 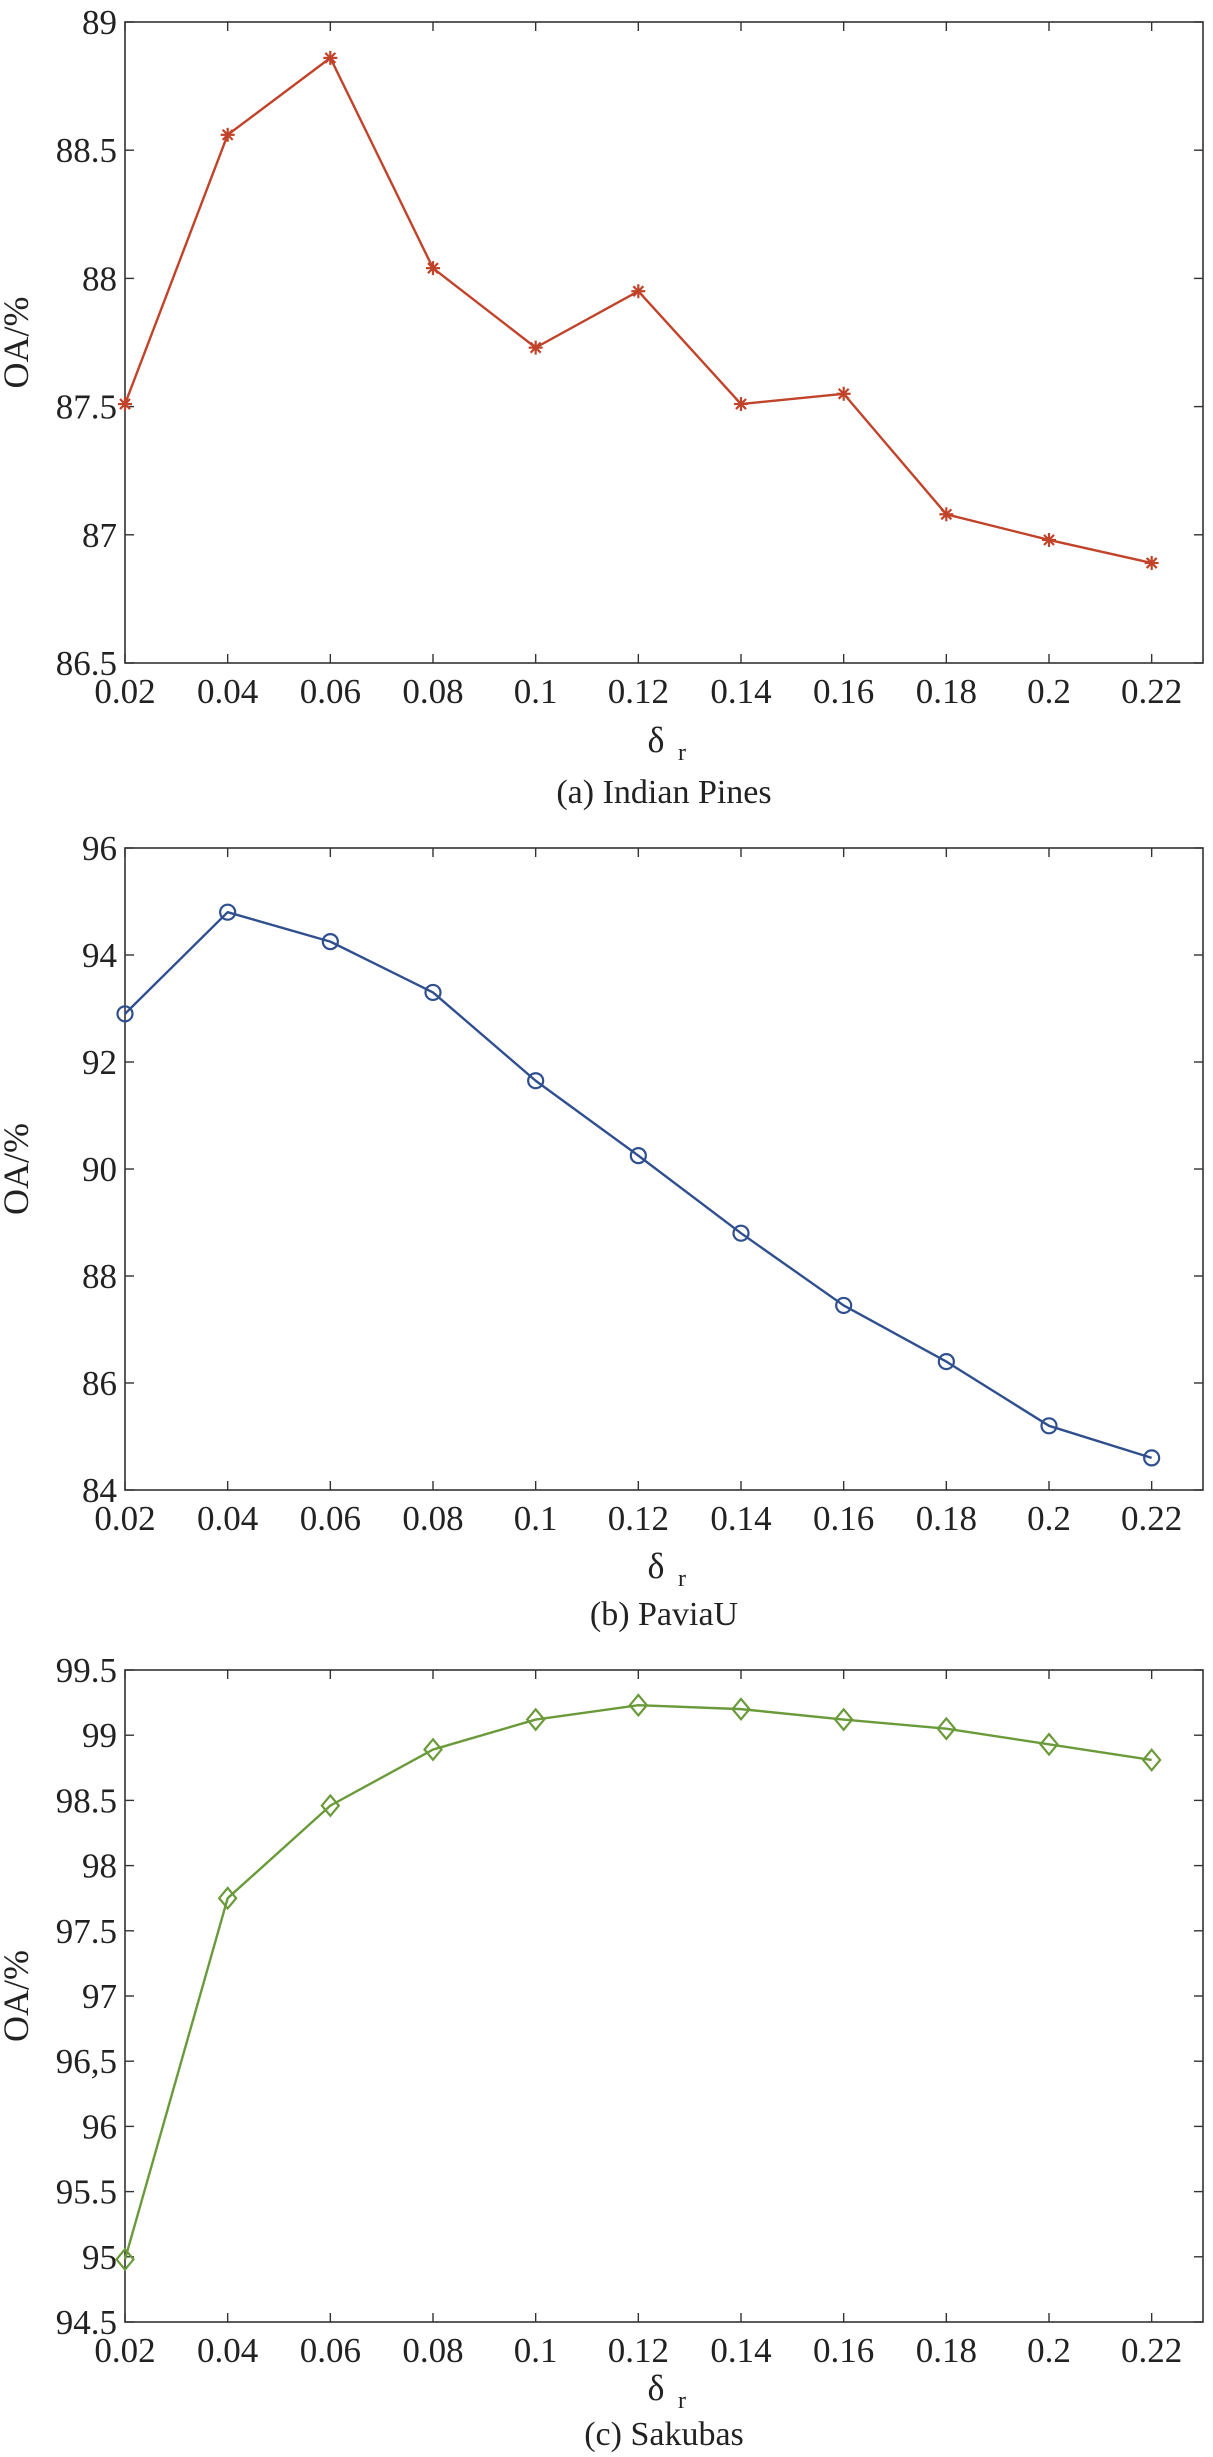 I want to click on y-tick-label: 84, so click(x=99, y=1490).